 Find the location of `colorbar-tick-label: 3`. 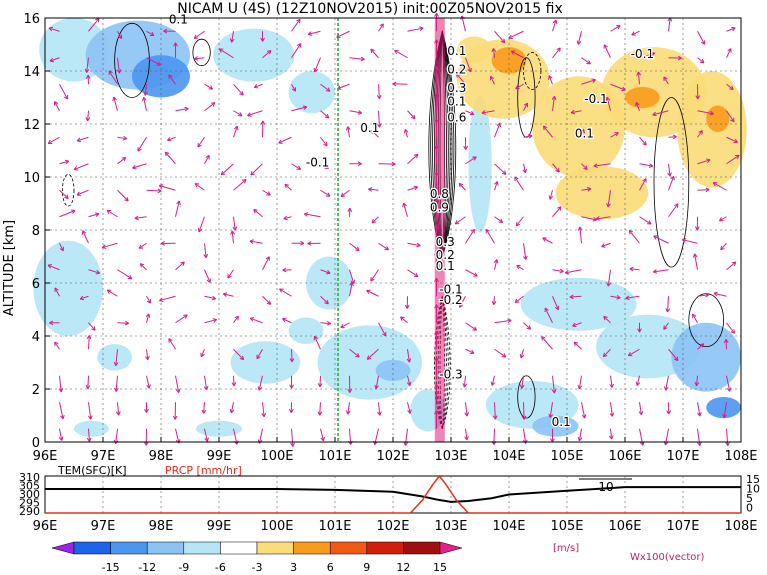

colorbar-tick-label: 3 is located at coordinates (293, 567).